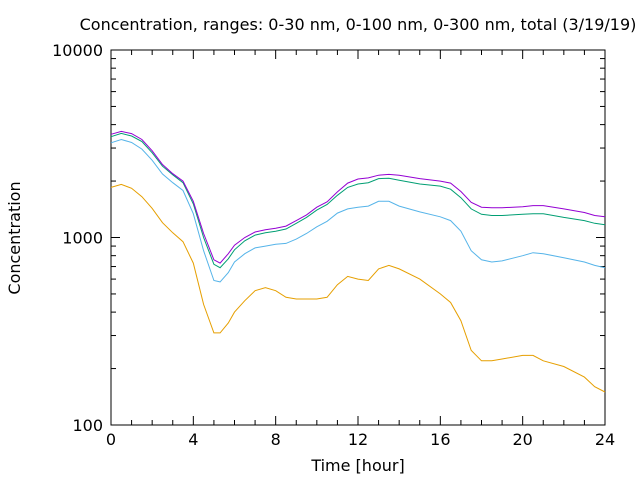 The height and width of the screenshot is (480, 640). Describe the element at coordinates (111, 439) in the screenshot. I see `x-tick-label: 0` at that location.